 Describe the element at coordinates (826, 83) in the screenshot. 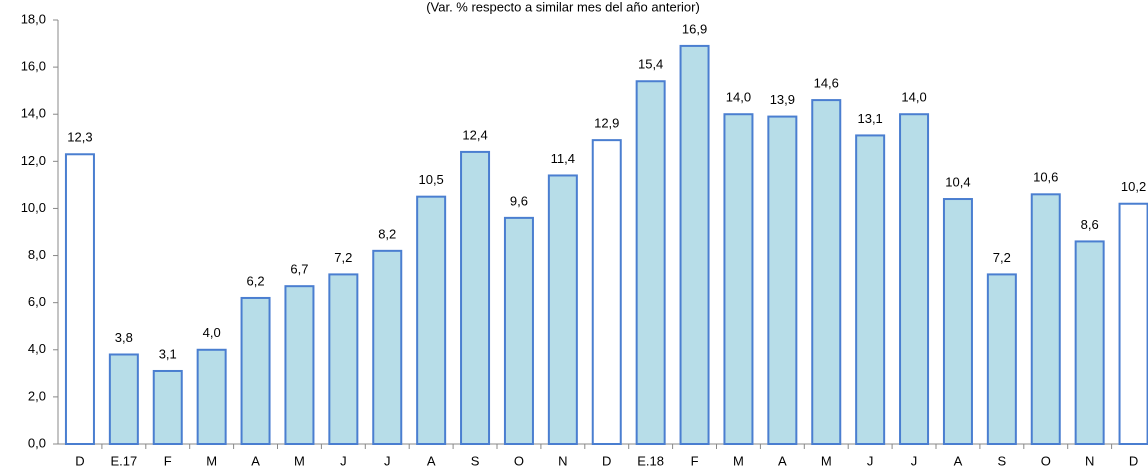

I see `value-label: 14,6` at that location.